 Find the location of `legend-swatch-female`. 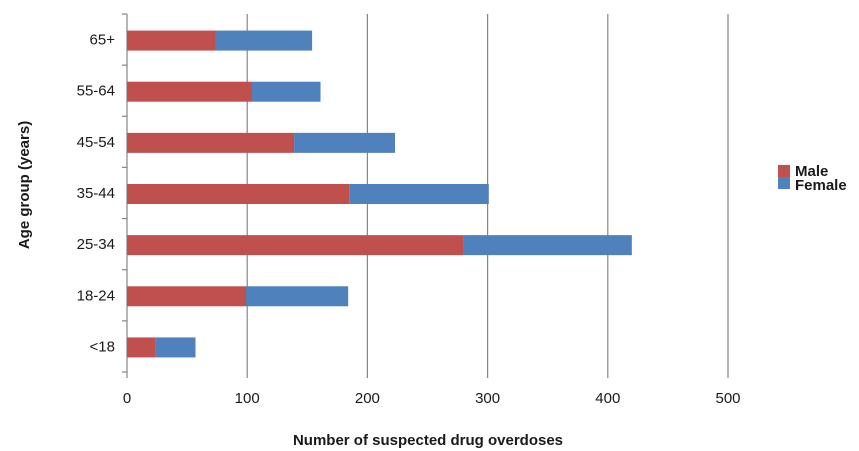

legend-swatch-female is located at coordinates (784, 183).